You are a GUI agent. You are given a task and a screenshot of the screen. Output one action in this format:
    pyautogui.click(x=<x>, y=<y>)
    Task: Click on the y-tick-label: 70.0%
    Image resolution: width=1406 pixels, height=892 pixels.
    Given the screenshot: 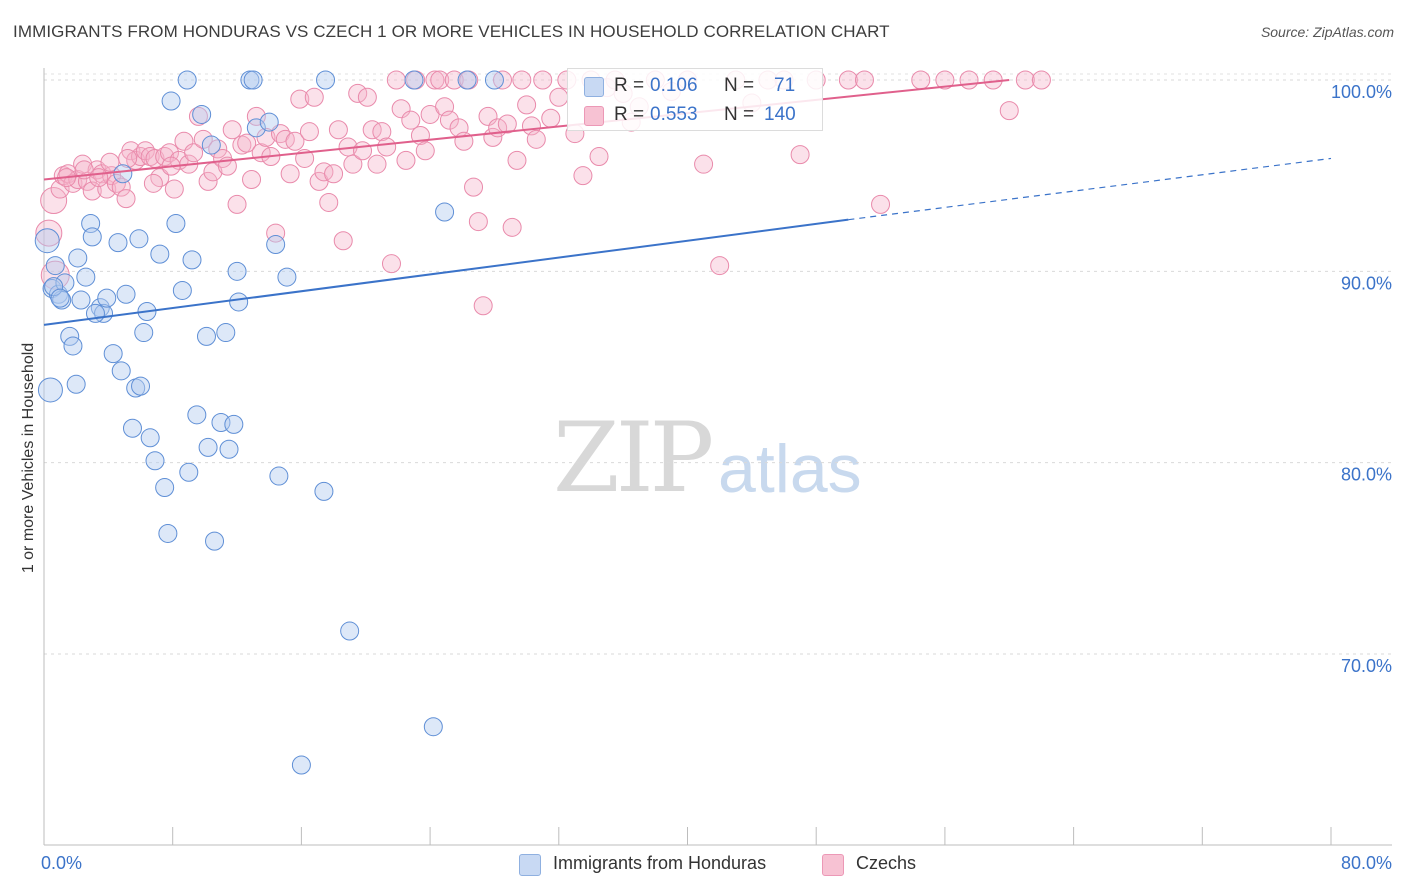 What is the action you would take?
    pyautogui.click(x=1366, y=666)
    